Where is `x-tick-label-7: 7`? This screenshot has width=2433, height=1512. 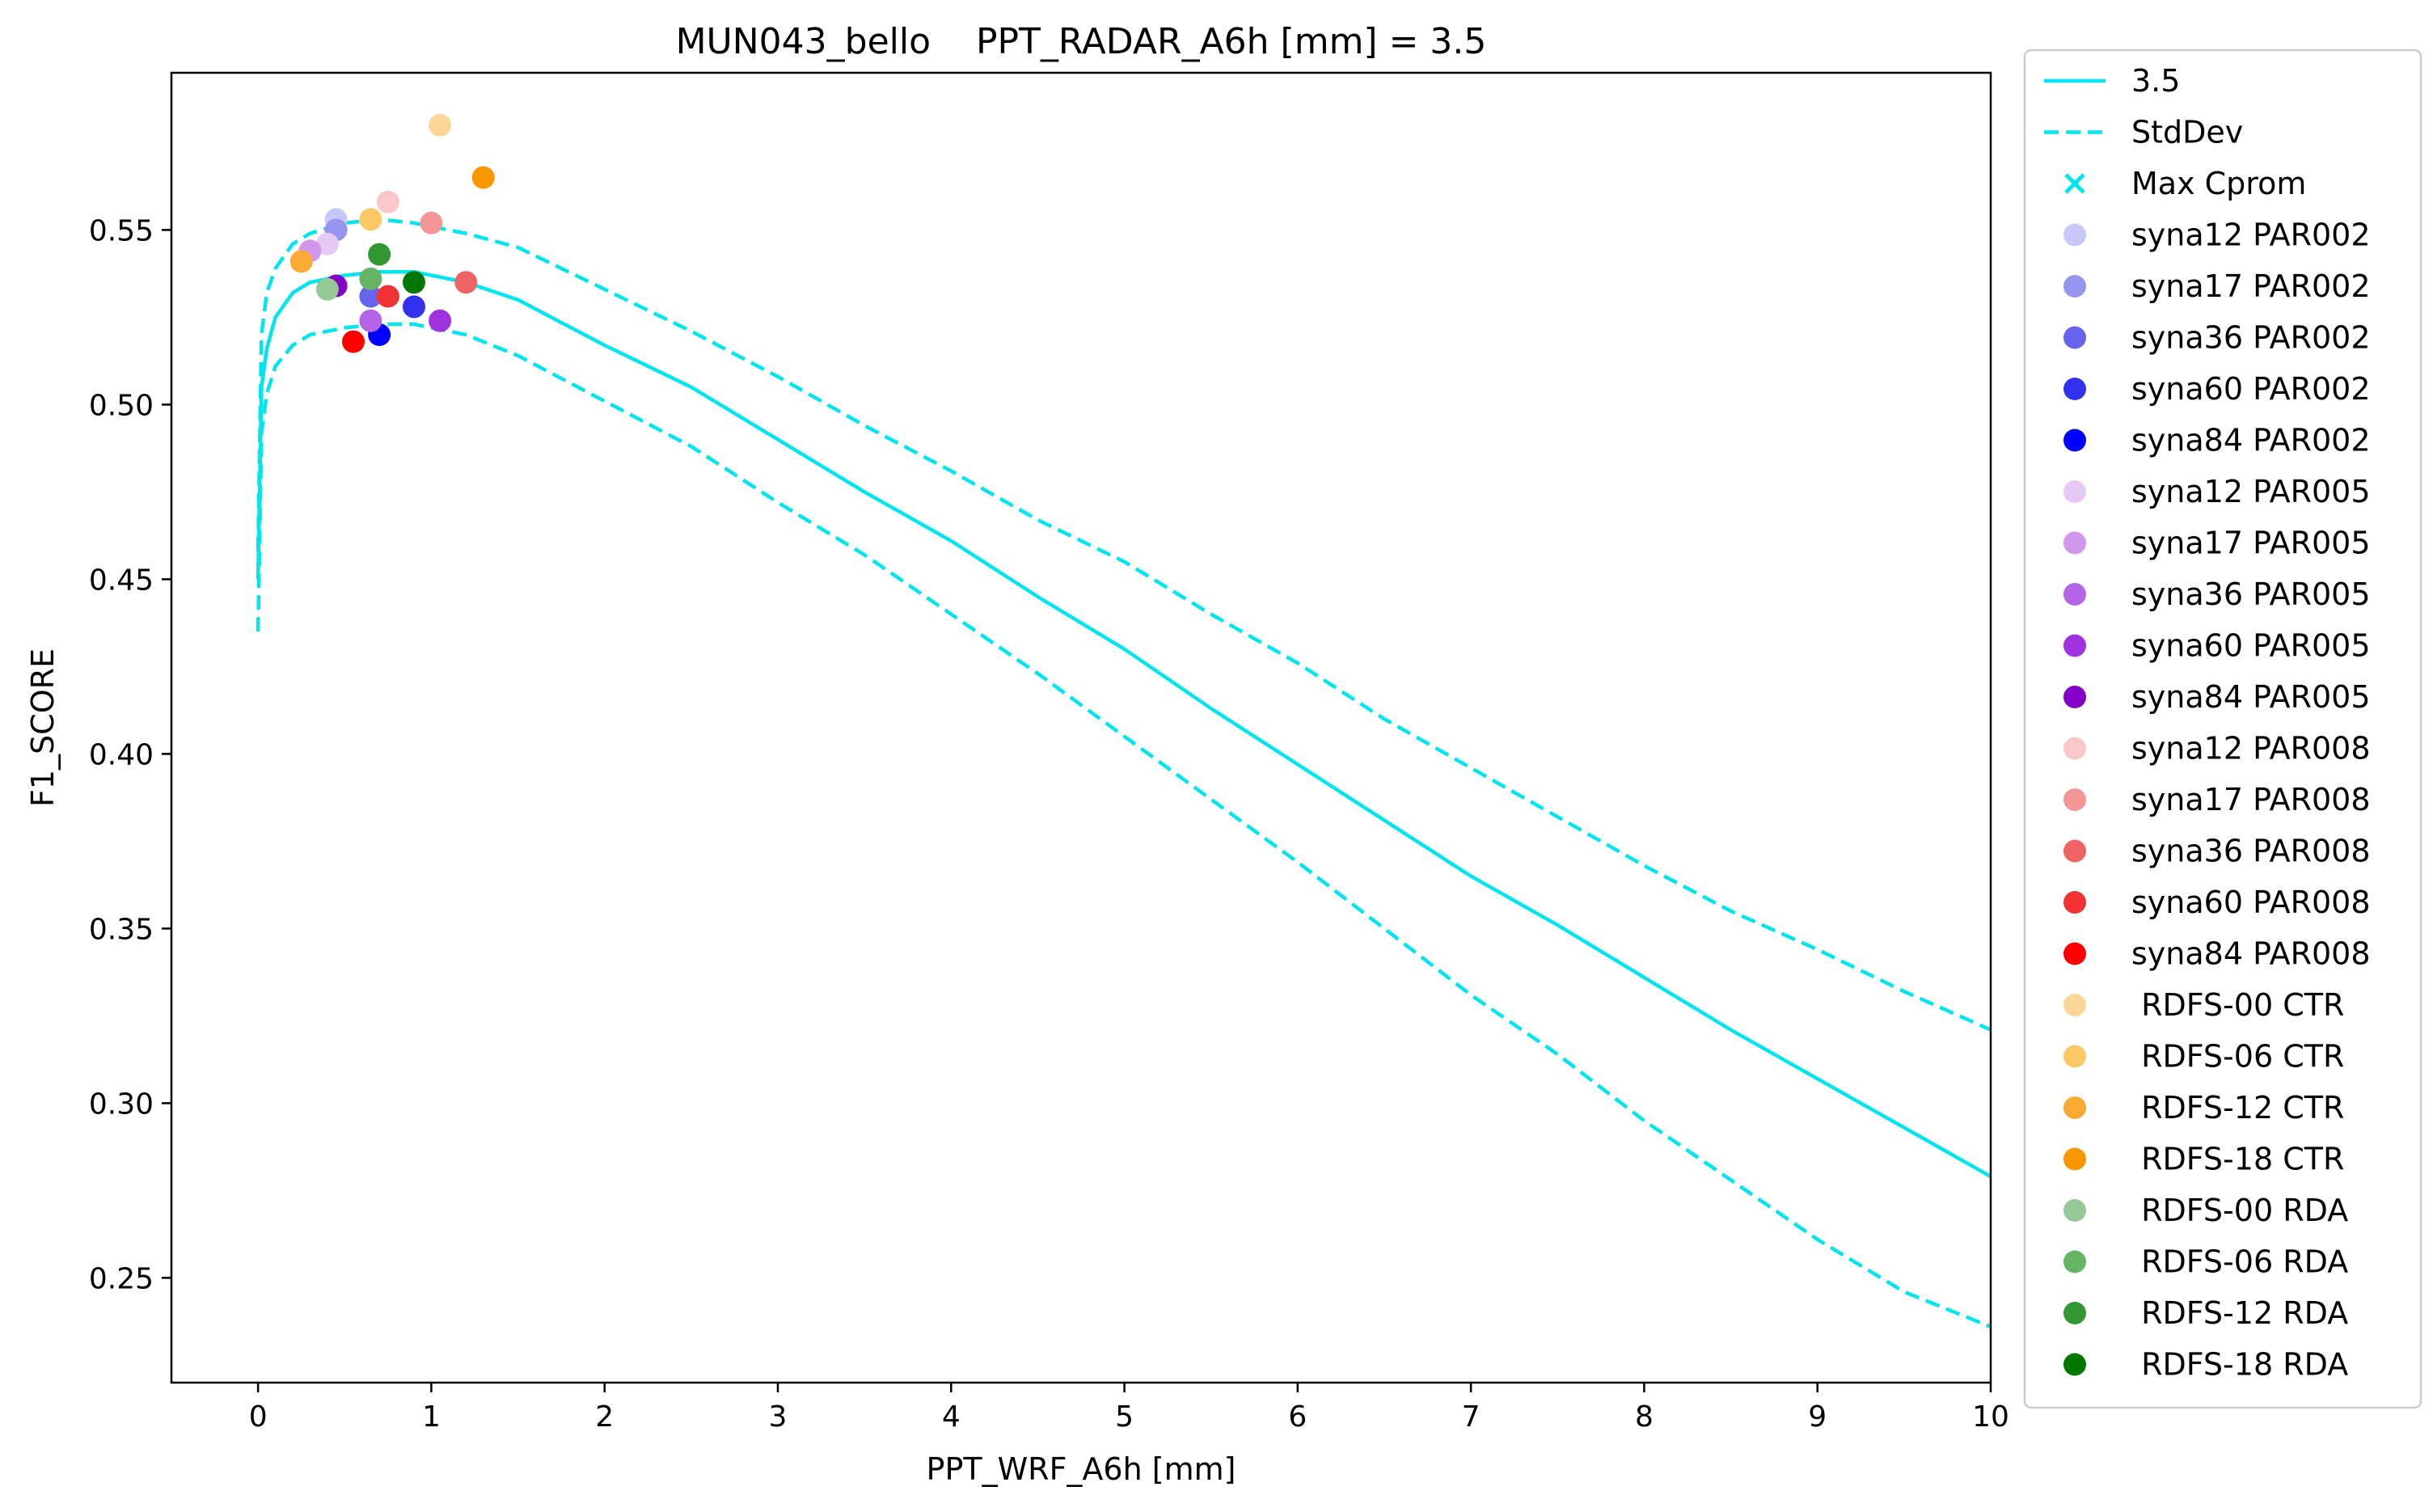
x-tick-label-7: 7 is located at coordinates (1471, 1417).